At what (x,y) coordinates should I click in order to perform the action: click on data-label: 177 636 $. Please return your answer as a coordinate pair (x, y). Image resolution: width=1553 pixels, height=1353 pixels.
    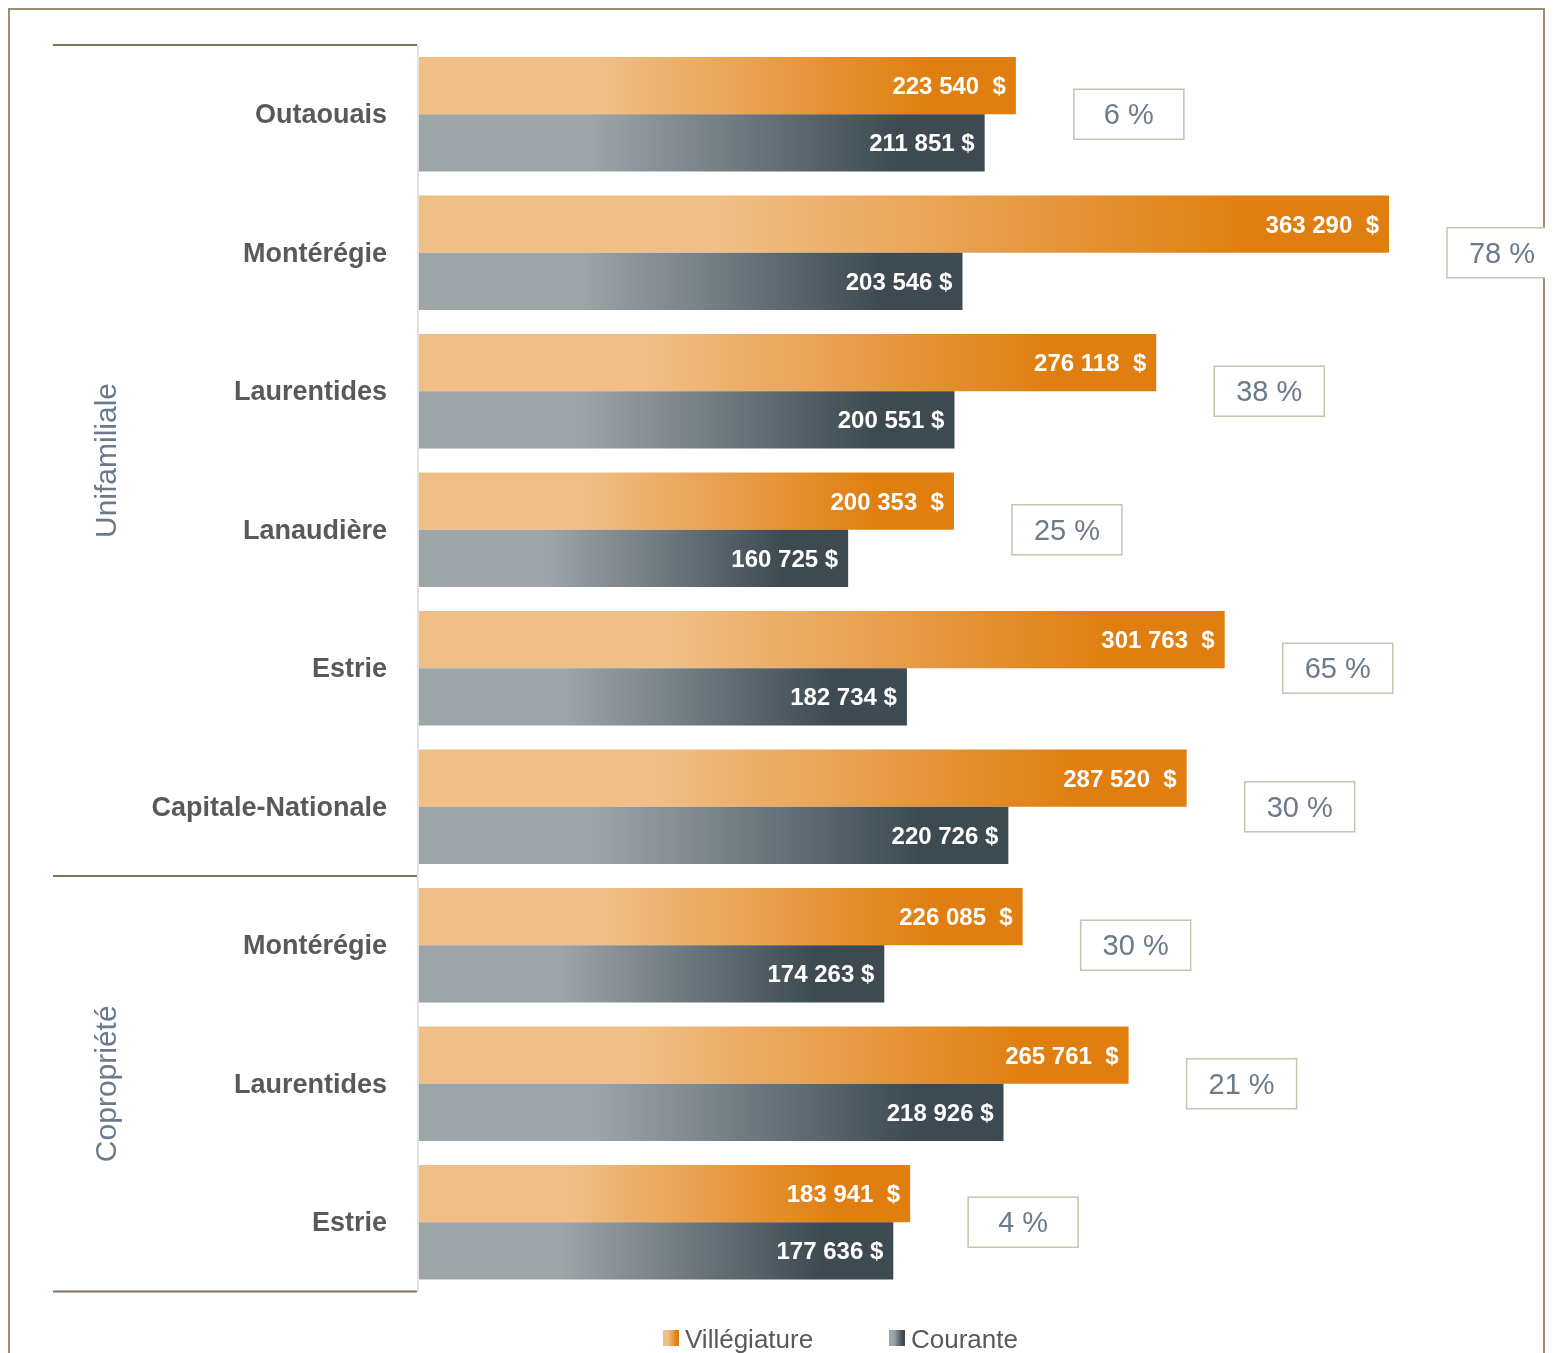
    Looking at the image, I should click on (830, 1251).